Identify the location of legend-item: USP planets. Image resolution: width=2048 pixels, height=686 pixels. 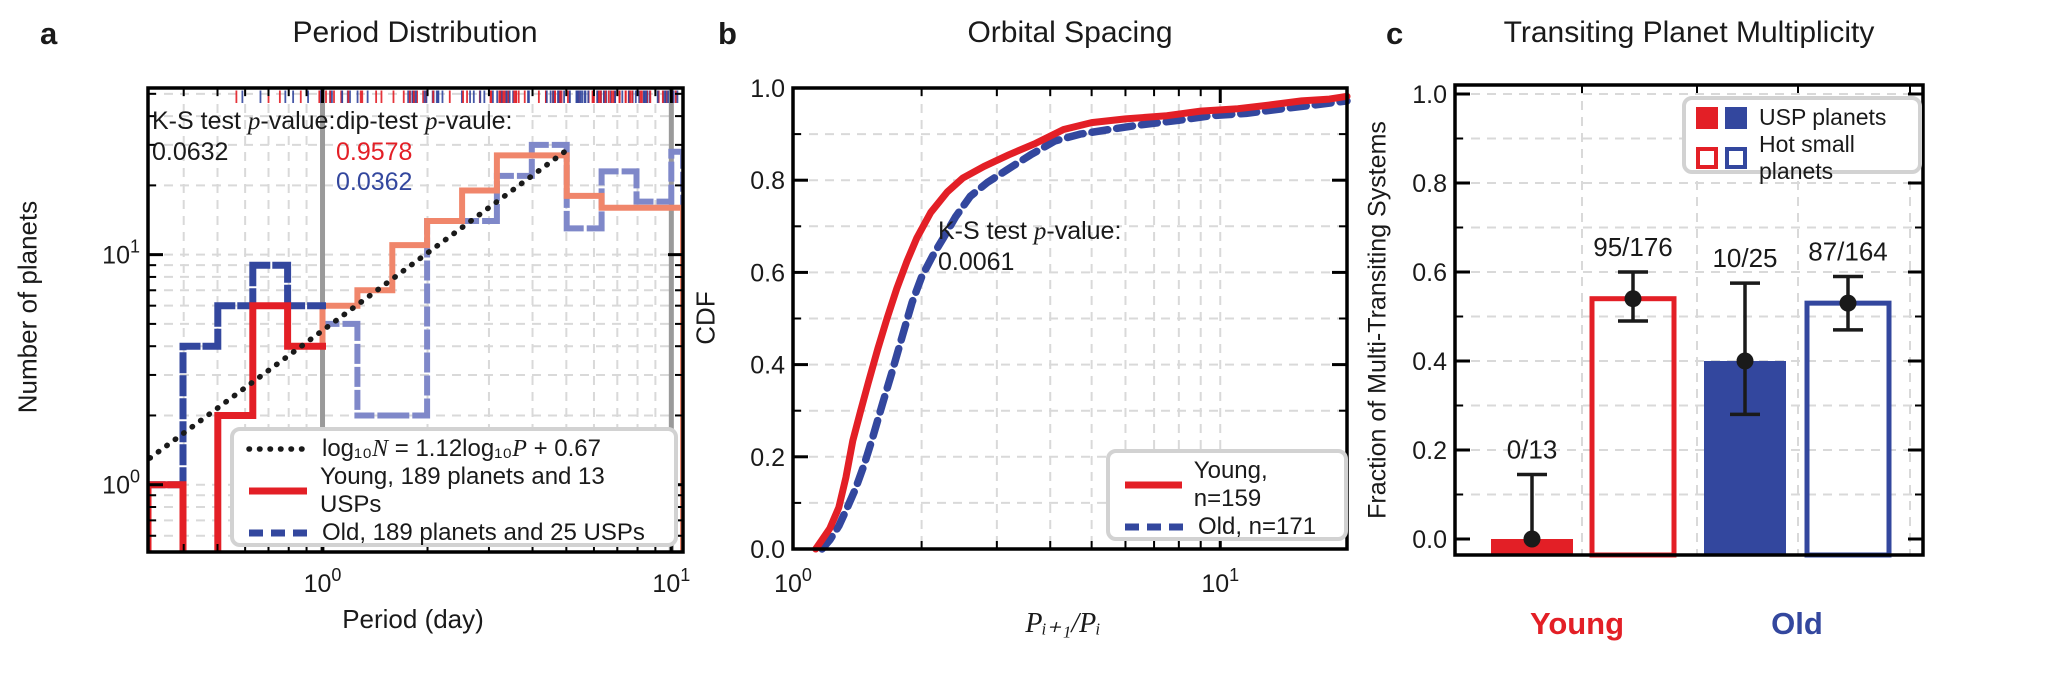
(1802, 117).